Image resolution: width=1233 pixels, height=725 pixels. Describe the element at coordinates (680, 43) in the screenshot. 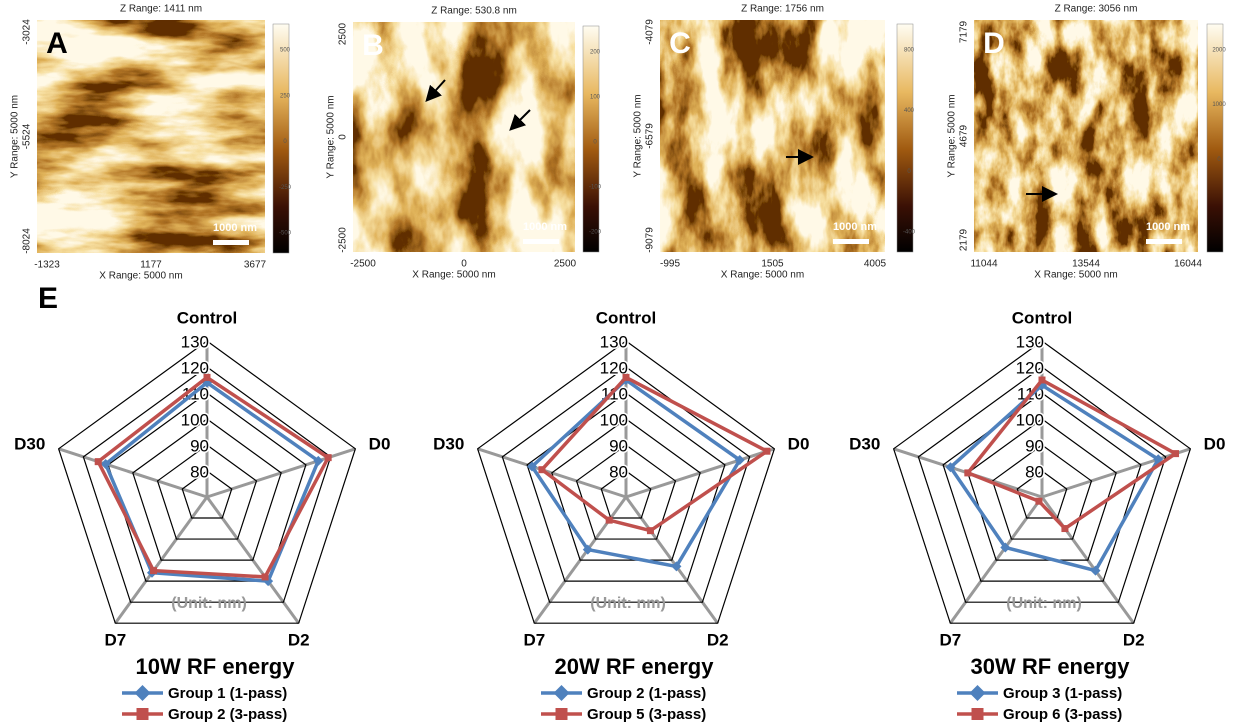

I see `panel-label: C` at that location.